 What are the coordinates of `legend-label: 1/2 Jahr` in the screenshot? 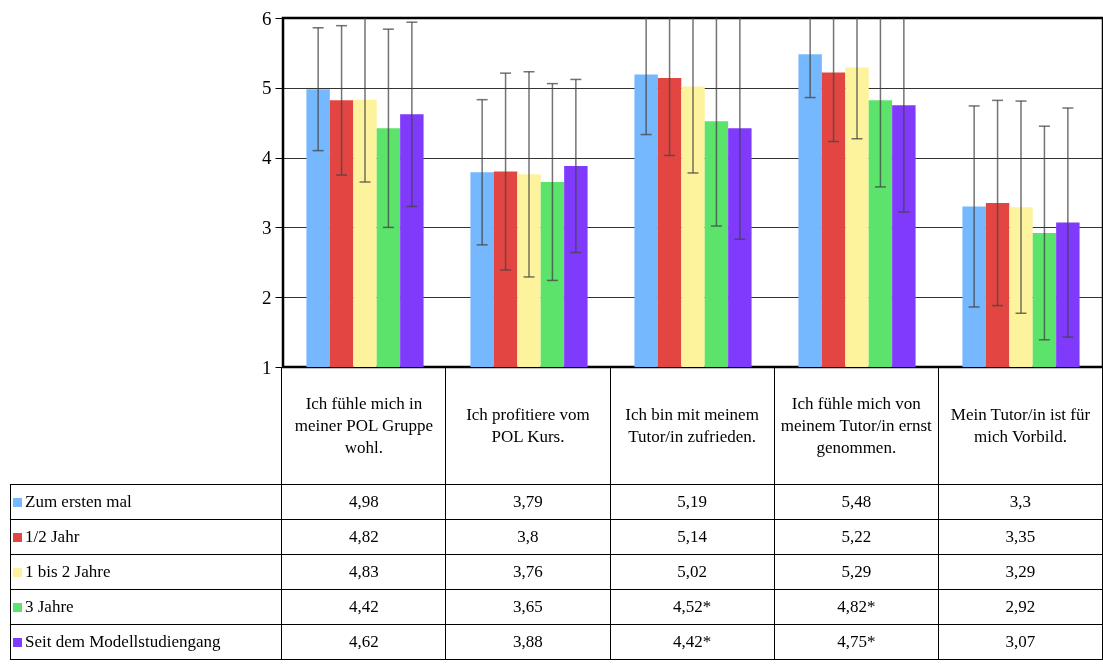 It's located at (146, 537).